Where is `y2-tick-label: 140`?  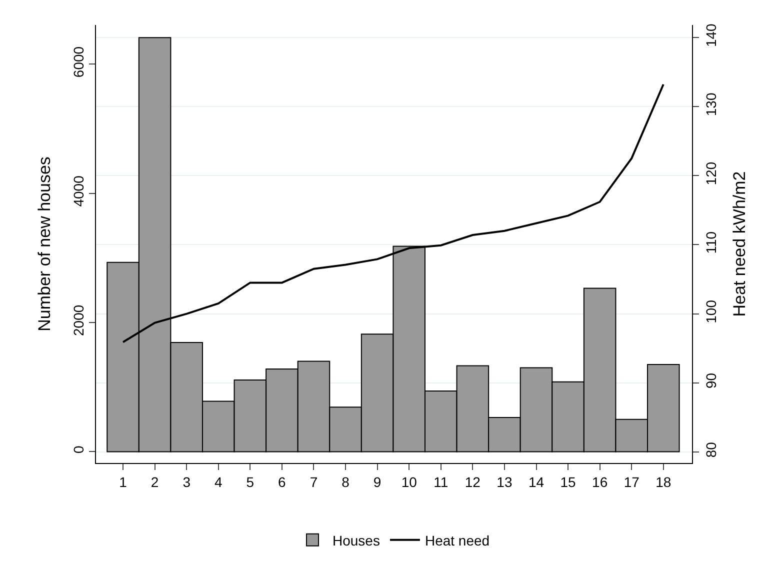
y2-tick-label: 140 is located at coordinates (710, 35).